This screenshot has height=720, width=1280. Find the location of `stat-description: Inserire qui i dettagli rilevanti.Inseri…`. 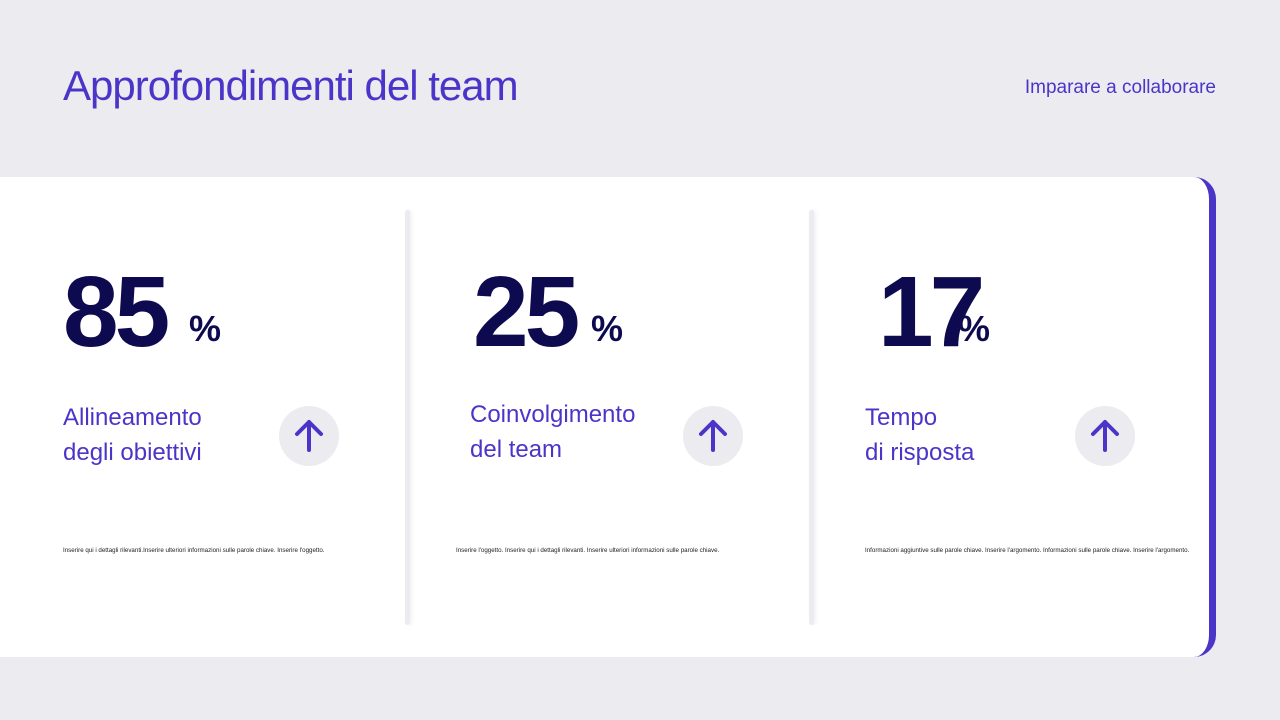

stat-description: Inserire qui i dettagli rilevanti.Inseri… is located at coordinates (194, 550).